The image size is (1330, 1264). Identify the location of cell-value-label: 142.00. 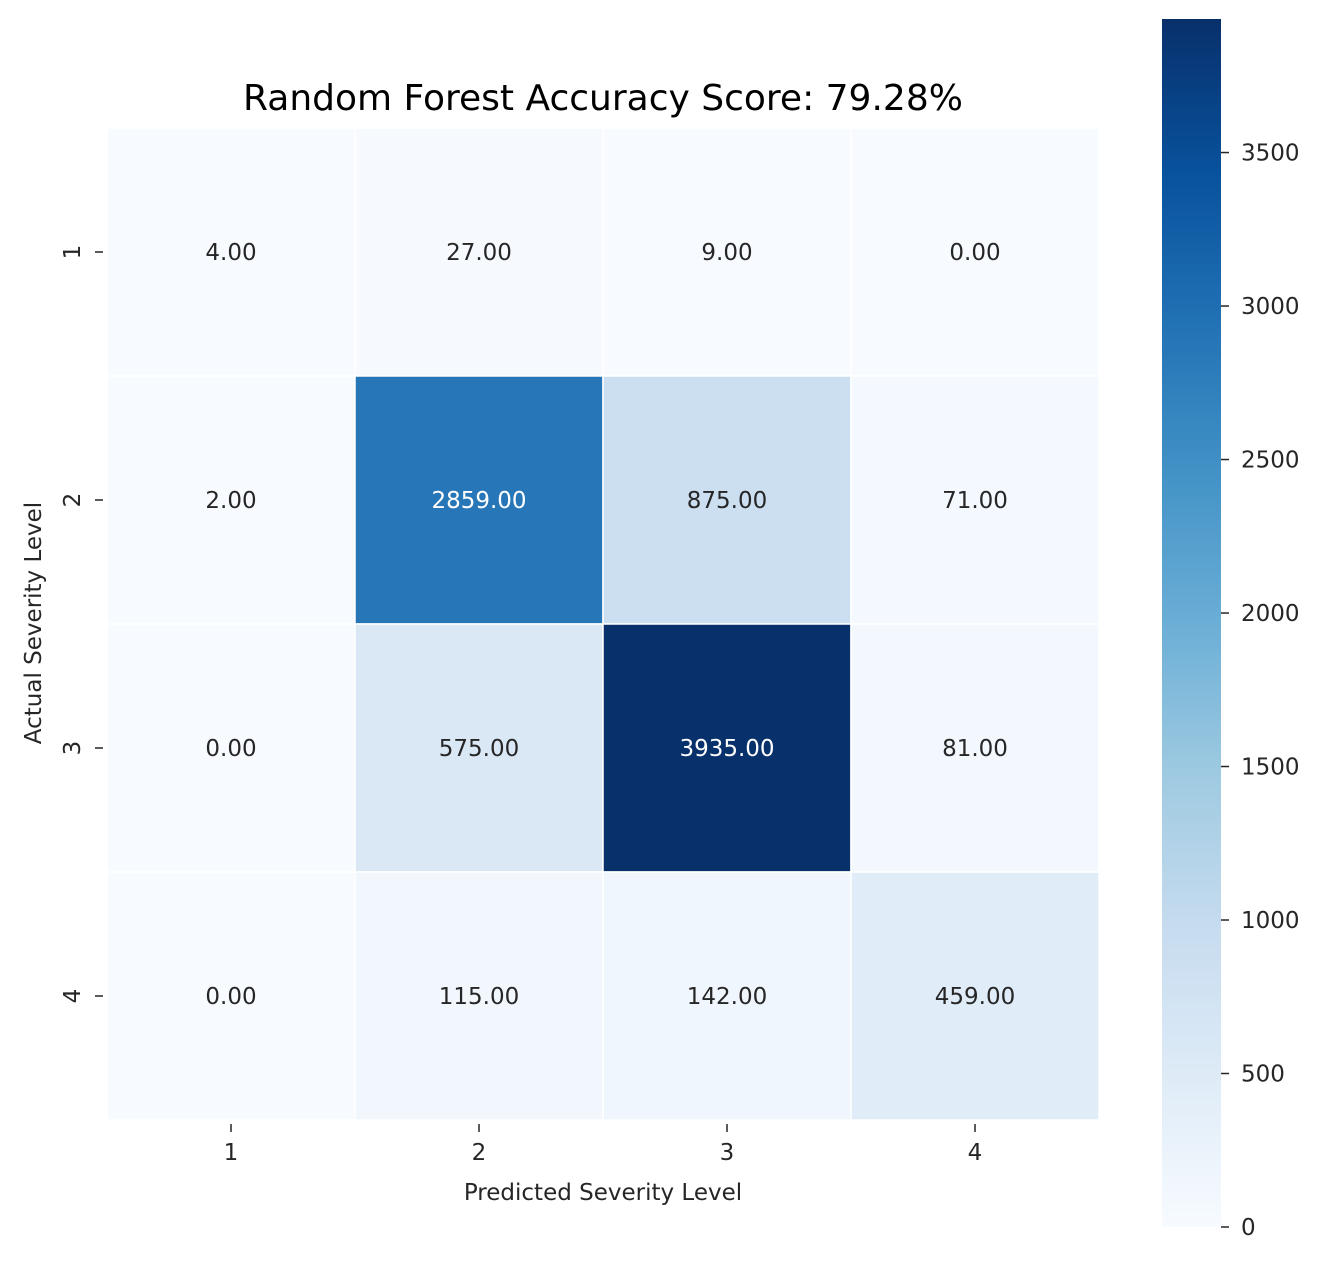
(727, 997).